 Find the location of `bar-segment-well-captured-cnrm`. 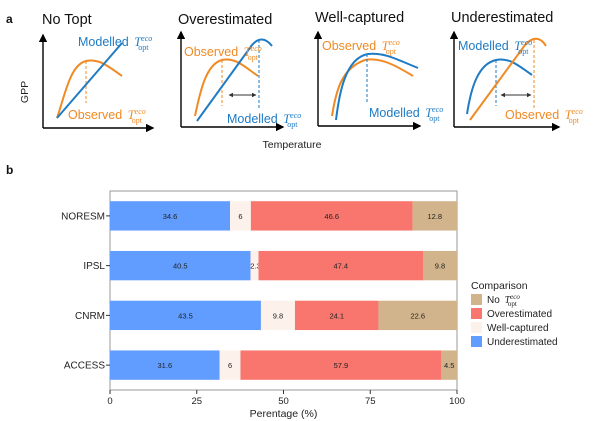

bar-segment-well-captured-cnrm is located at coordinates (277, 315).